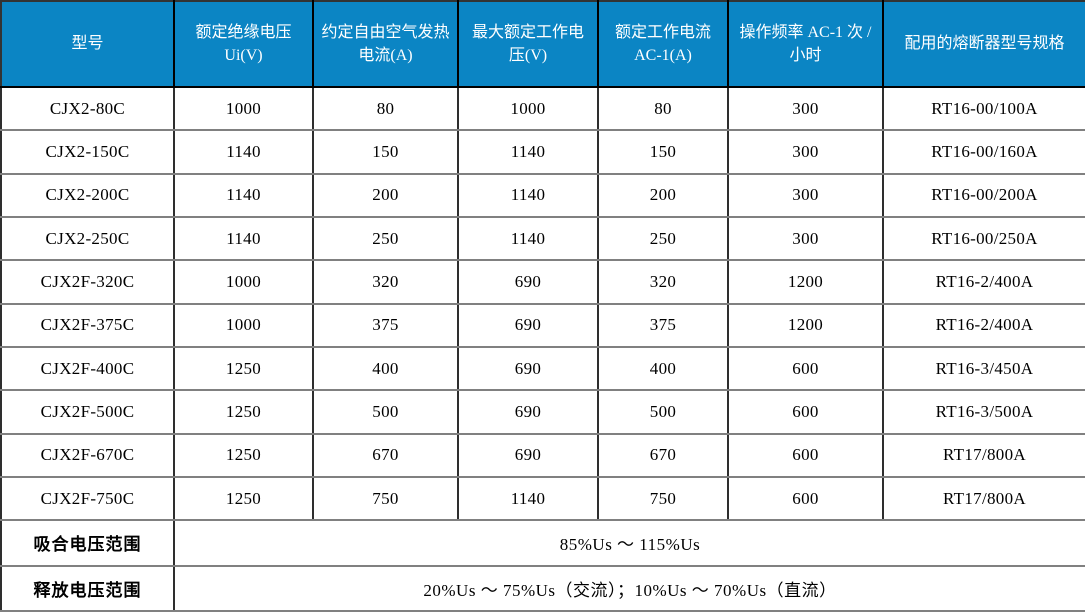 This screenshot has height=612, width=1085. I want to click on cell-max-voltage: 1000, so click(528, 108).